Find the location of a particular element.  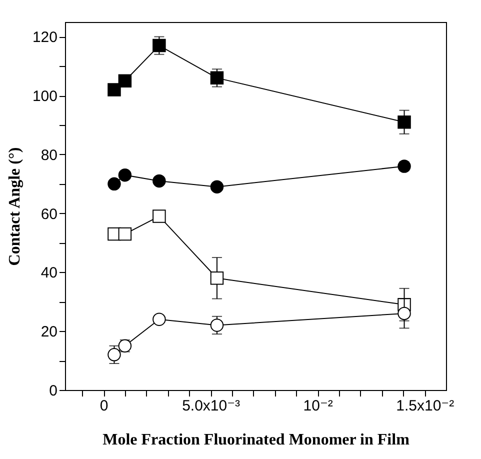

y-tick-label: 120 is located at coordinates (45, 37).